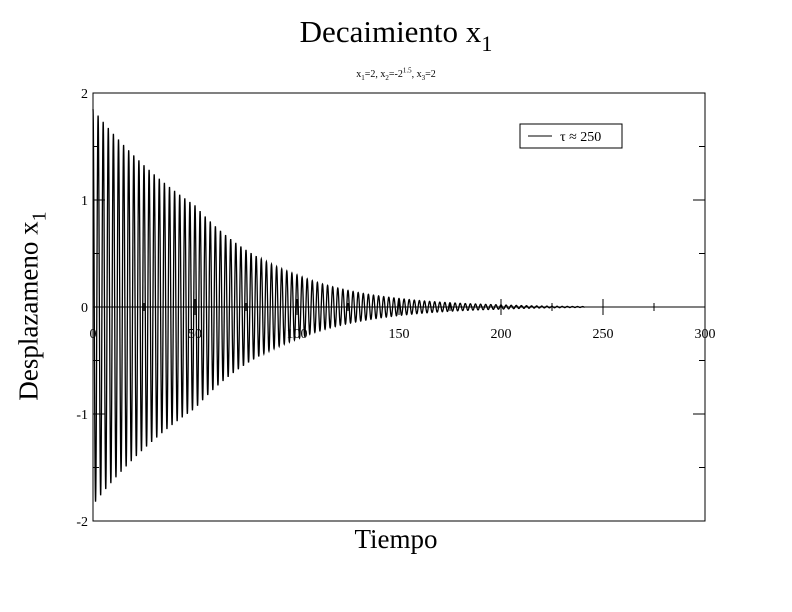 The width and height of the screenshot is (792, 612). I want to click on legend-label: τ ≈ 250, so click(580, 137).